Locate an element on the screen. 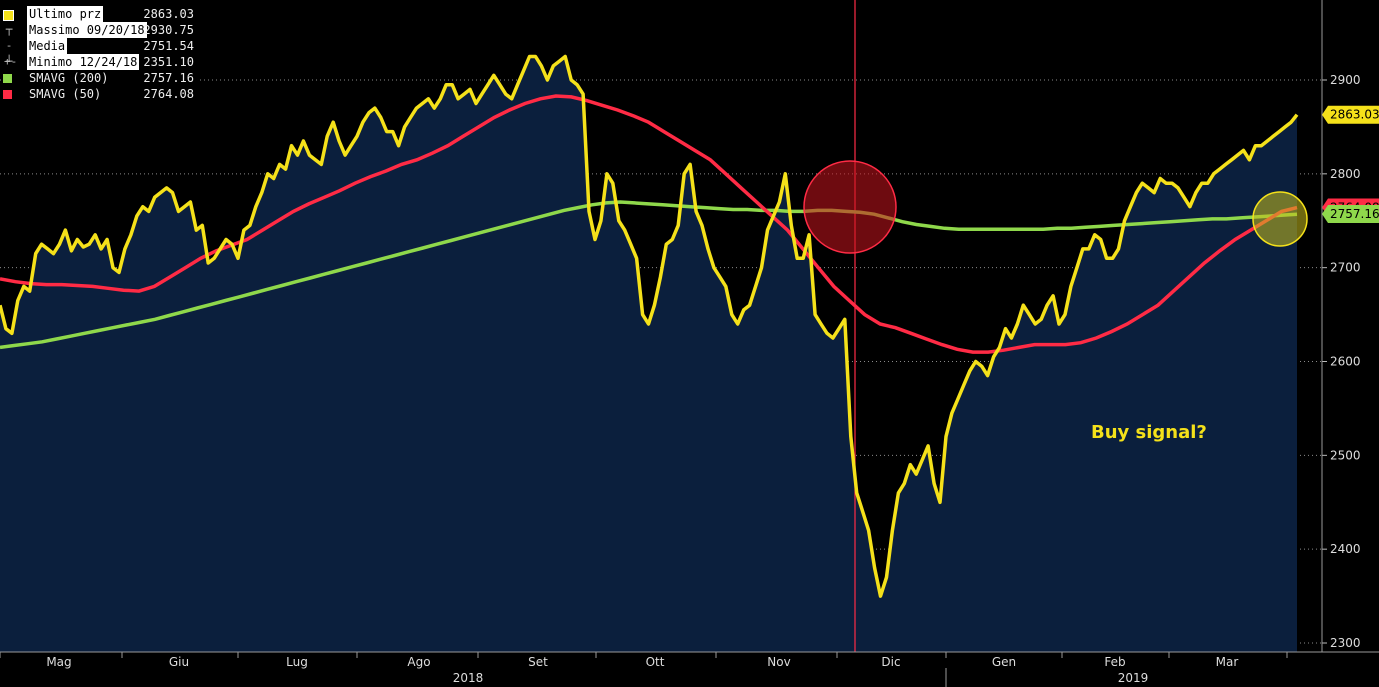  y-tick-label: 2300 is located at coordinates (1345, 643).